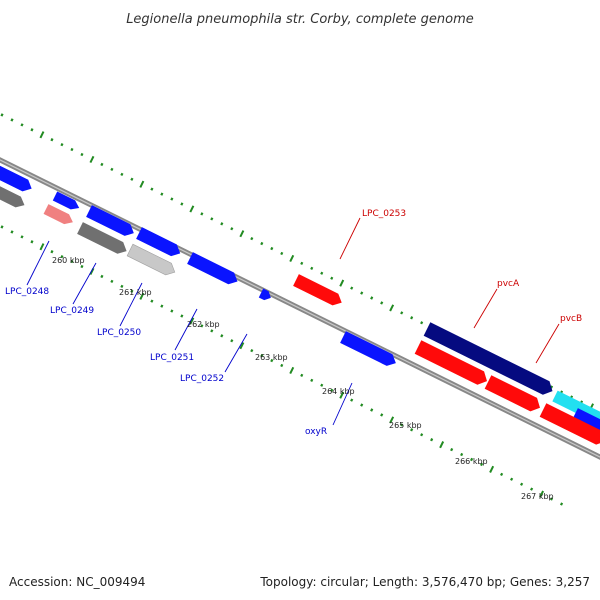 The height and width of the screenshot is (600, 600). What do you see at coordinates (271, 357) in the screenshot?
I see `scale-label-263: 263 kbp` at bounding box center [271, 357].